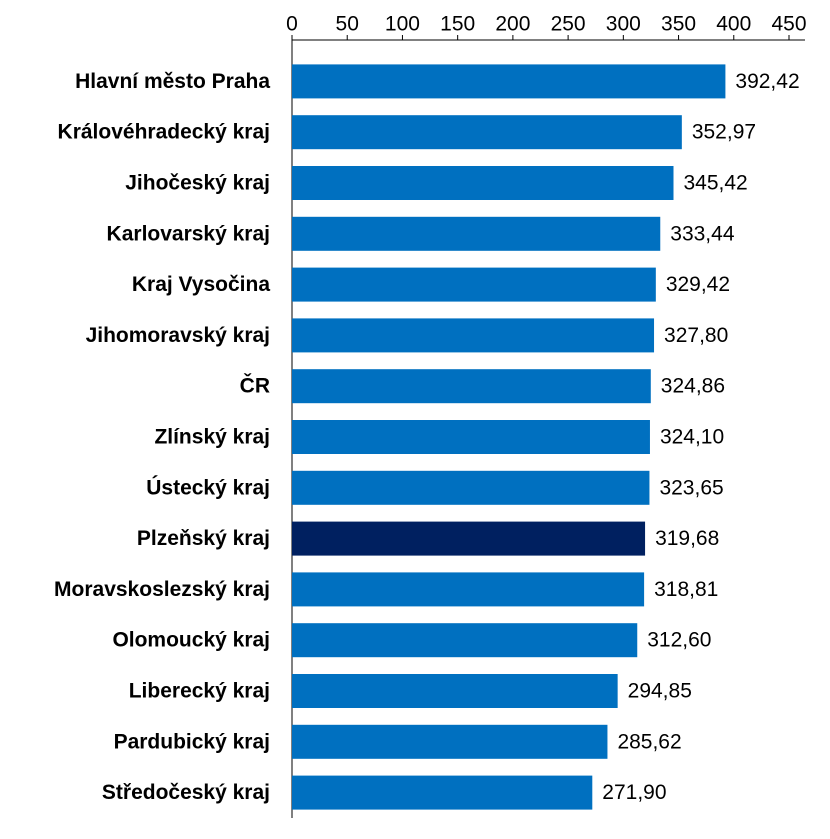  What do you see at coordinates (634, 792) in the screenshot?
I see `data-label: 271,90` at bounding box center [634, 792].